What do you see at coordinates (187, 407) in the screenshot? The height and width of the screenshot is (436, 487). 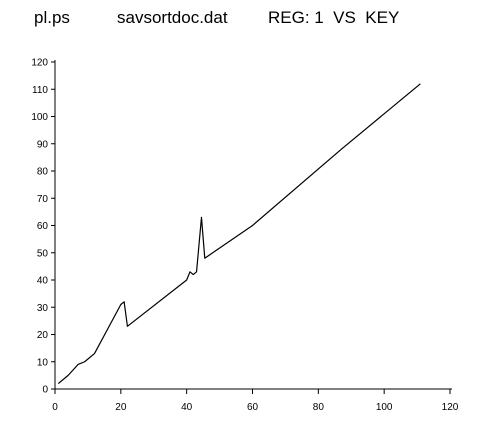 I see `x-tick-label: 40` at bounding box center [187, 407].